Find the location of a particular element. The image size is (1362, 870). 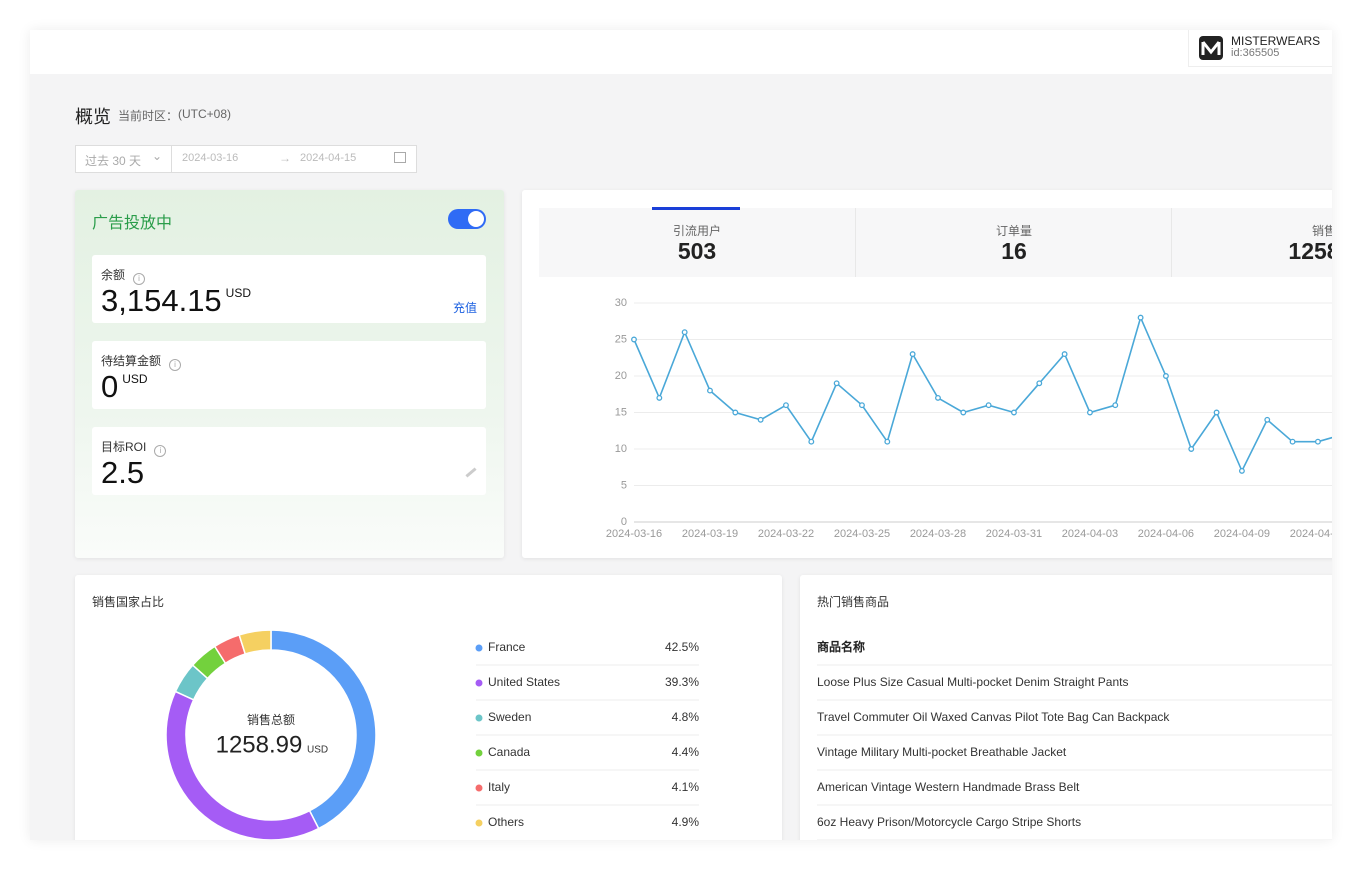

roi-label-row: 目标ROI i is located at coordinates (134, 447).